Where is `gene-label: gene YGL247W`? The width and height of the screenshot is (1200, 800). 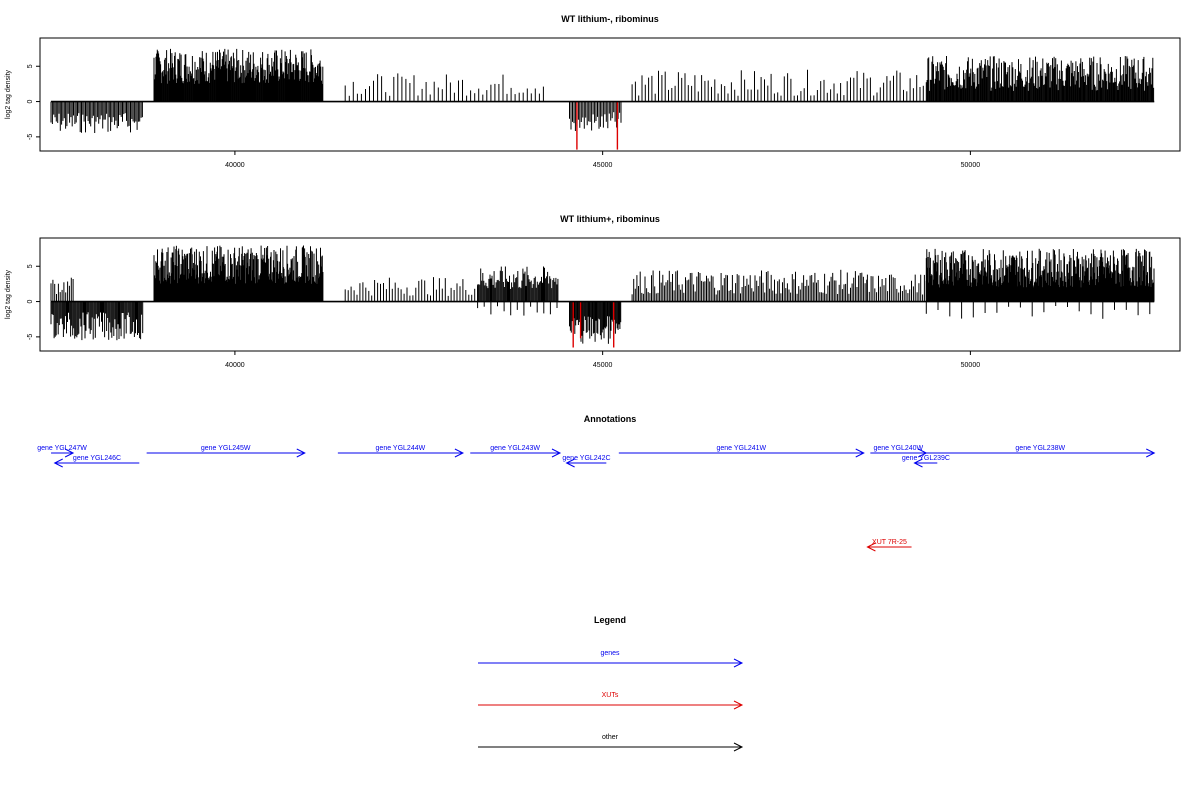
gene-label: gene YGL247W is located at coordinates (62, 448).